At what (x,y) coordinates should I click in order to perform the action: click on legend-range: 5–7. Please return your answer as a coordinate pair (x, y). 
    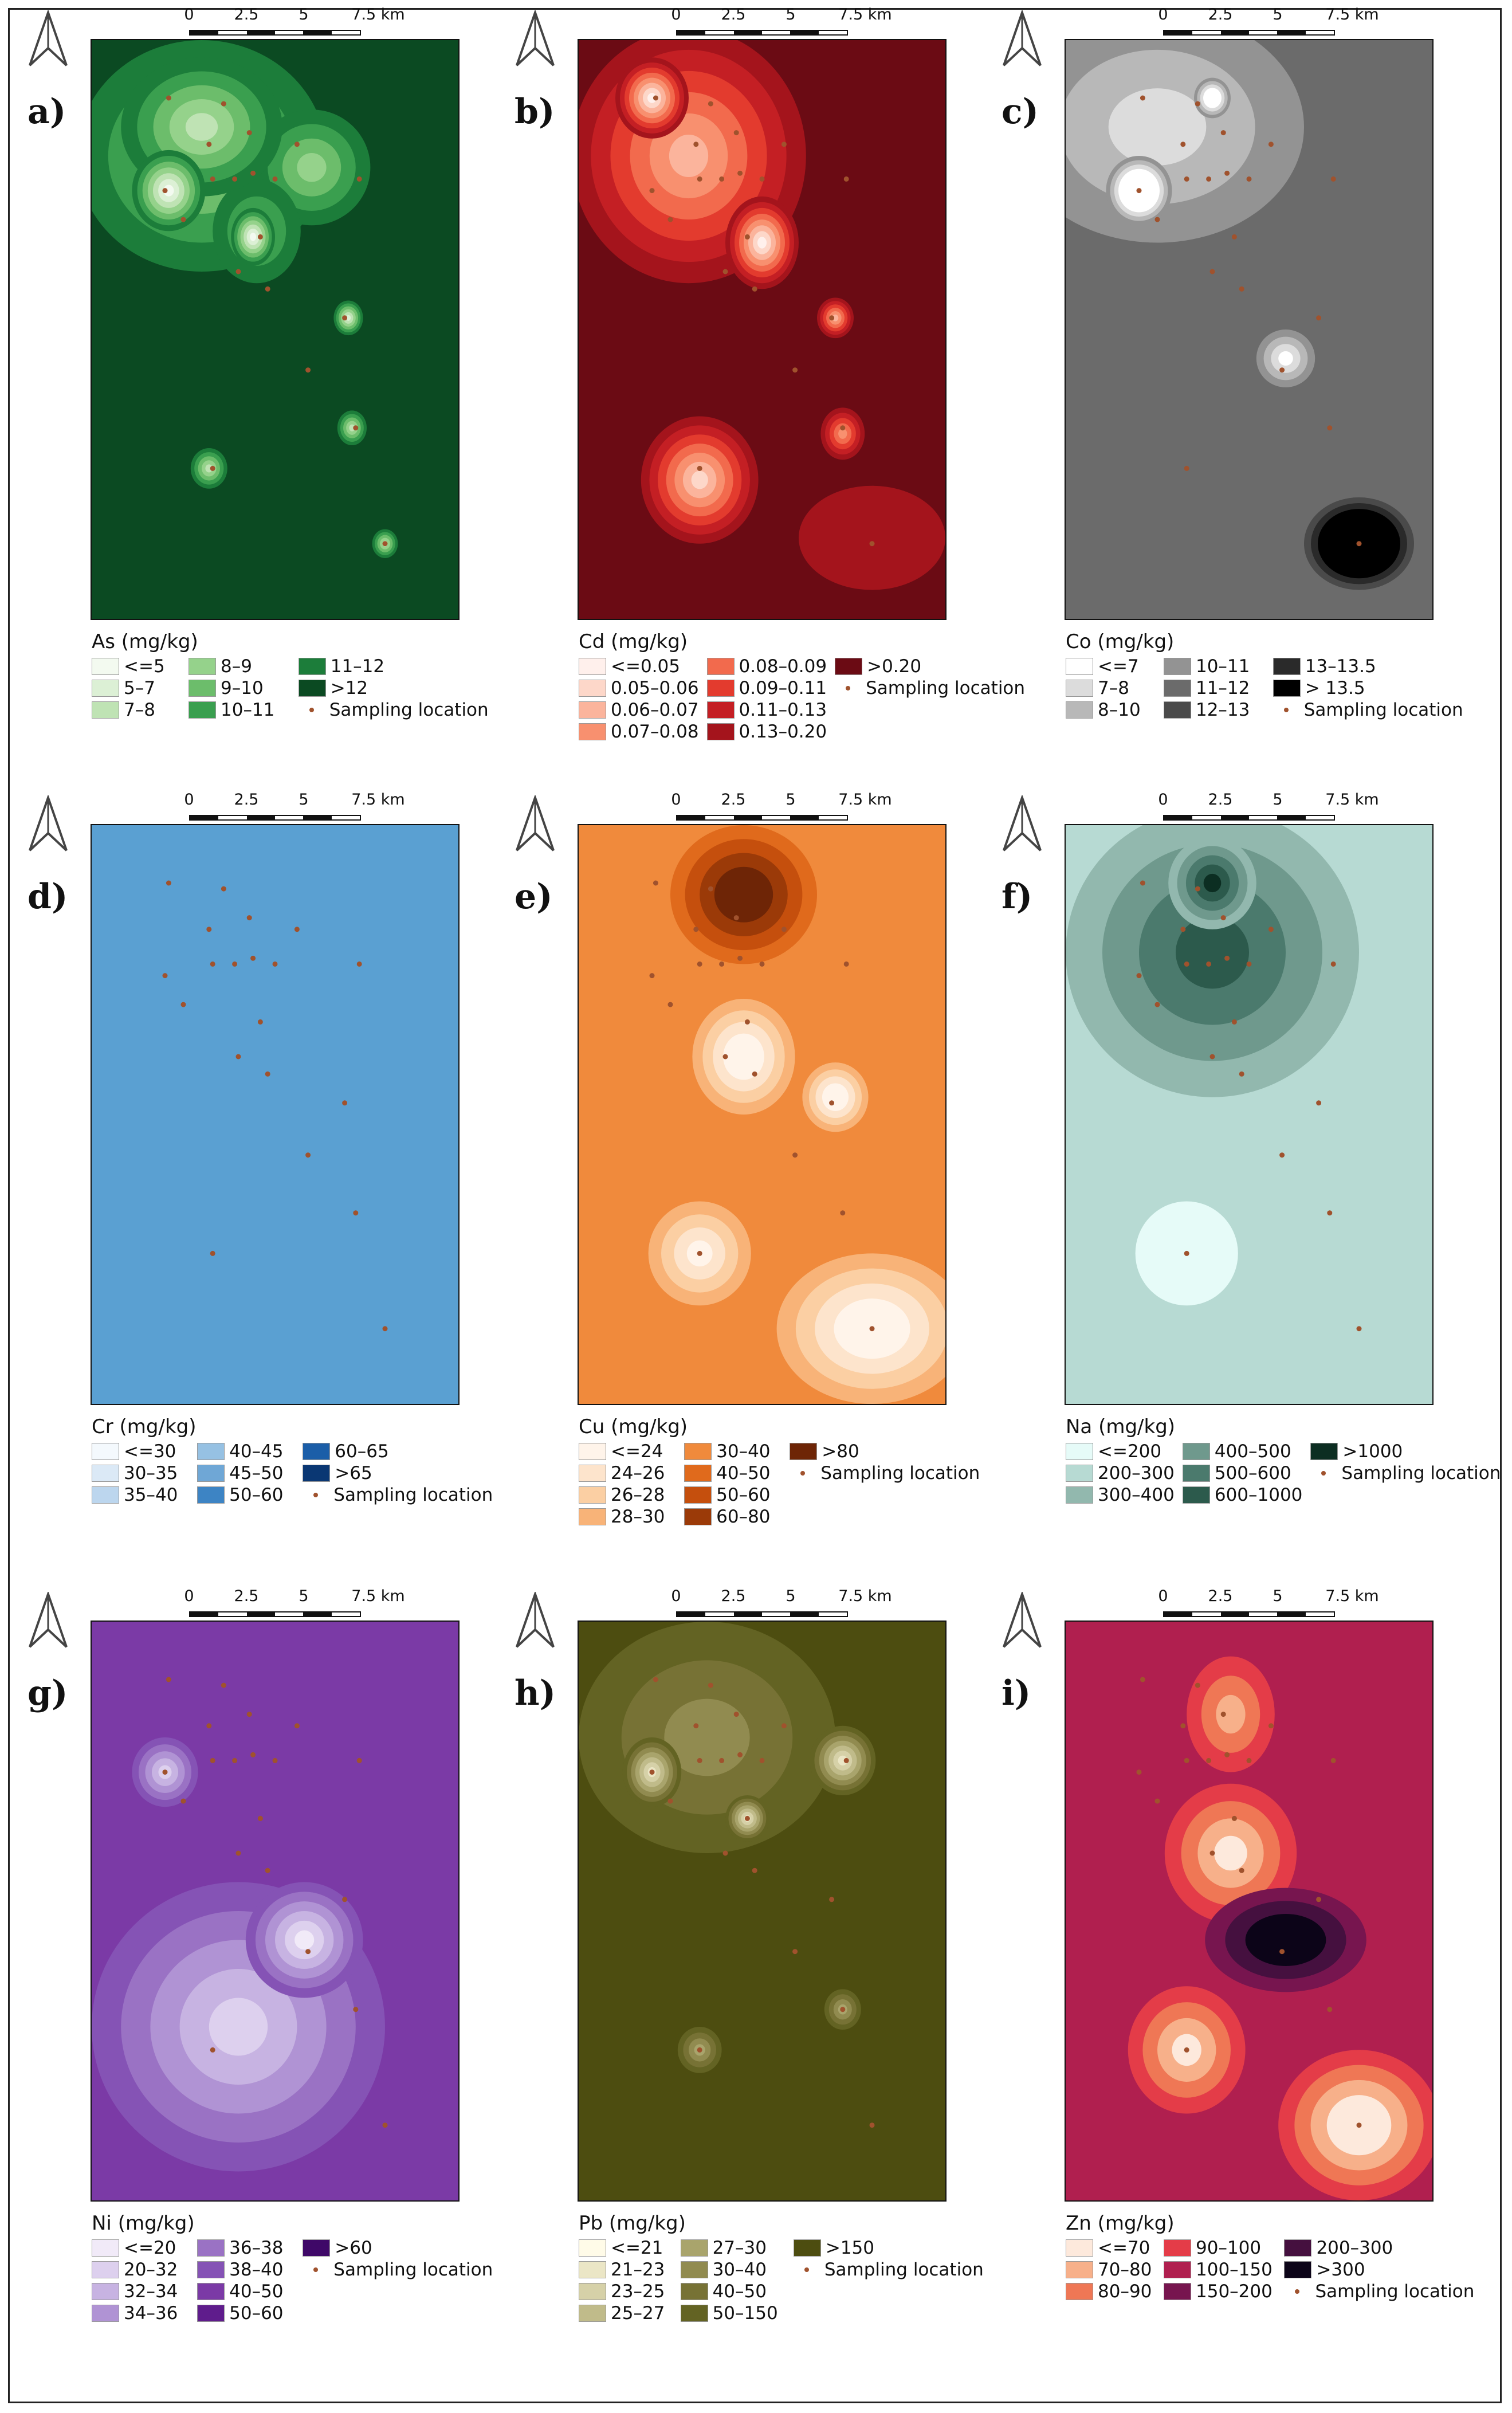
    Looking at the image, I should click on (140, 688).